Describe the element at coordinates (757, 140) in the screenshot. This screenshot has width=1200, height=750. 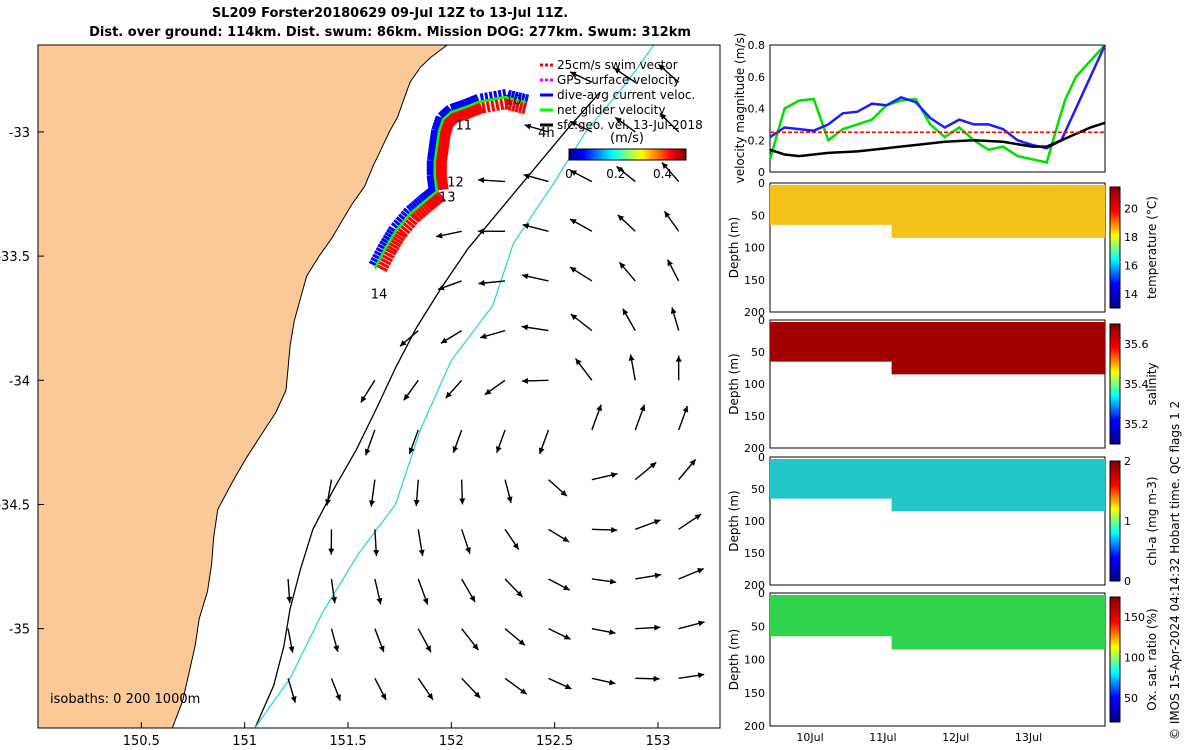
I see `vel-ytick-label: 0.2` at that location.